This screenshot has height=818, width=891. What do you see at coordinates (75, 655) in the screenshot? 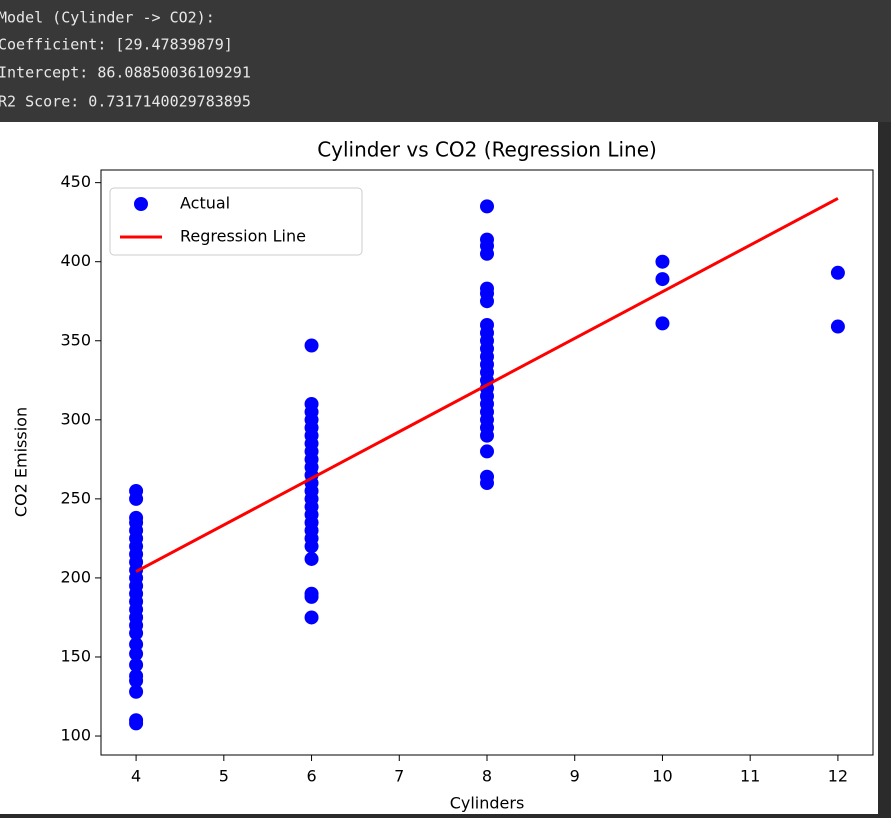
I see `y-tick-label: 150` at bounding box center [75, 655].